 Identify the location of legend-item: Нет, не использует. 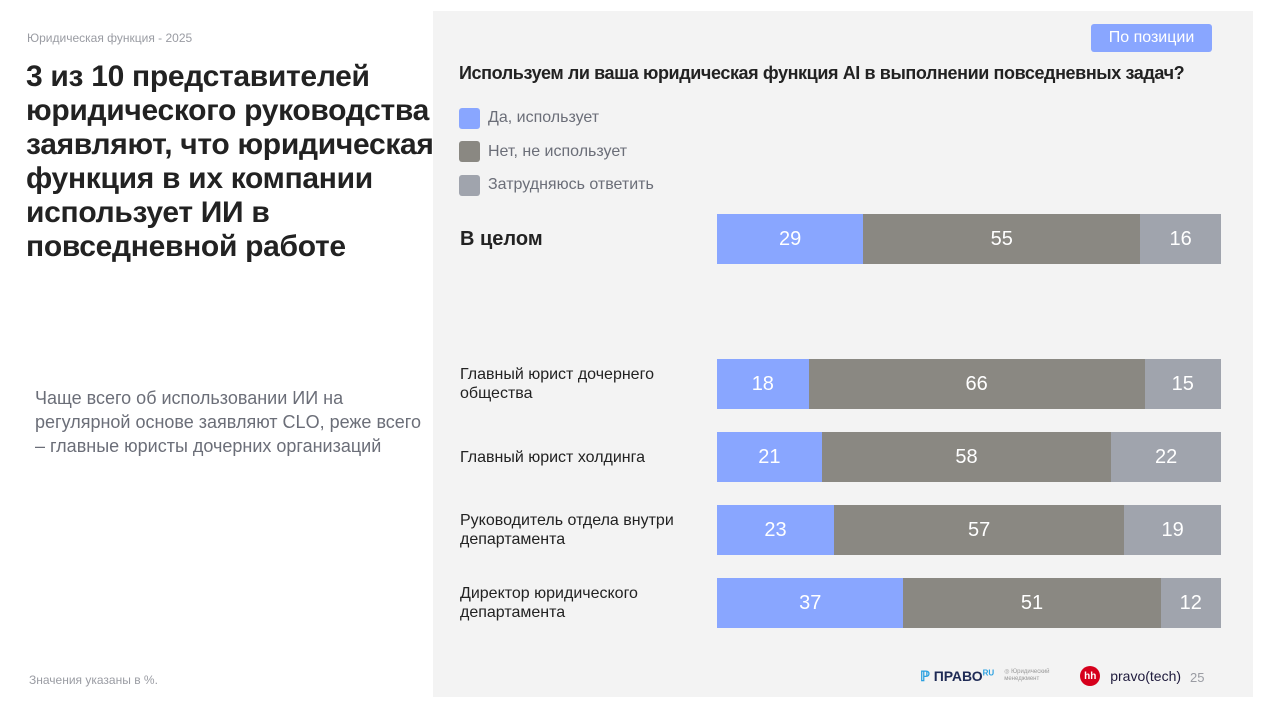
(543, 152).